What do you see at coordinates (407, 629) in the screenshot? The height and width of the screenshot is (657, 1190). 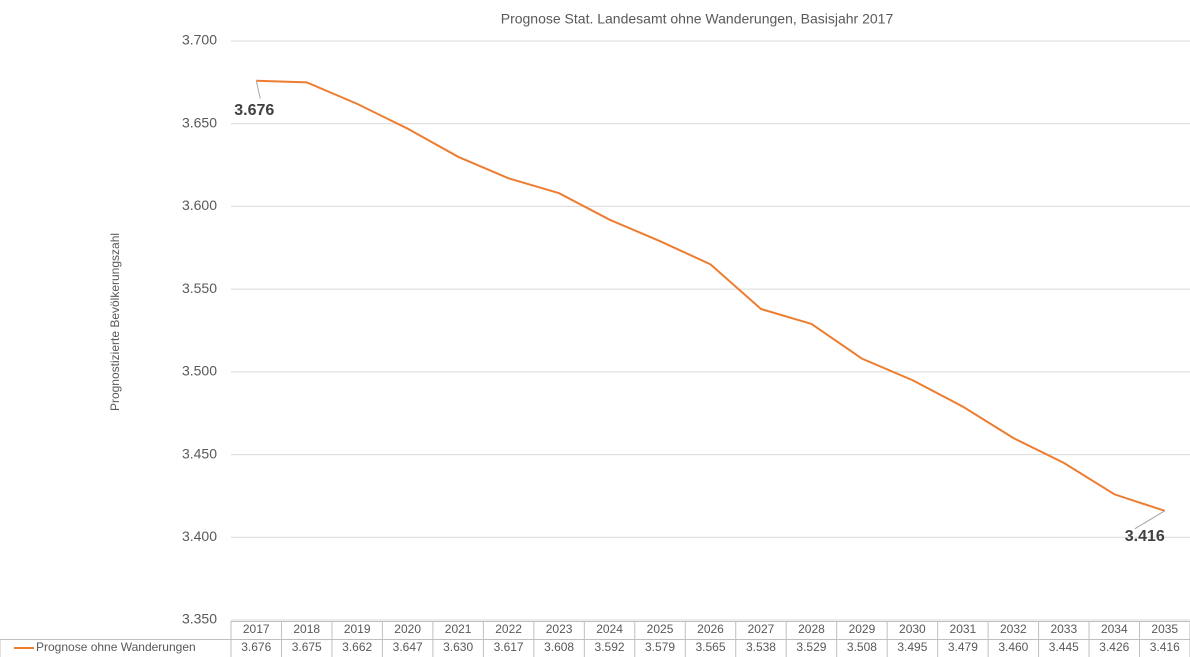 I see `x-tick-label: 2020` at bounding box center [407, 629].